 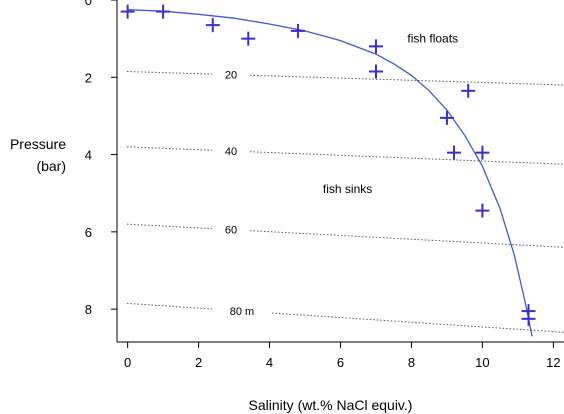 What do you see at coordinates (331, 405) in the screenshot?
I see `x-axis-title: Salinity (wt.% NaCl equiv.)` at bounding box center [331, 405].